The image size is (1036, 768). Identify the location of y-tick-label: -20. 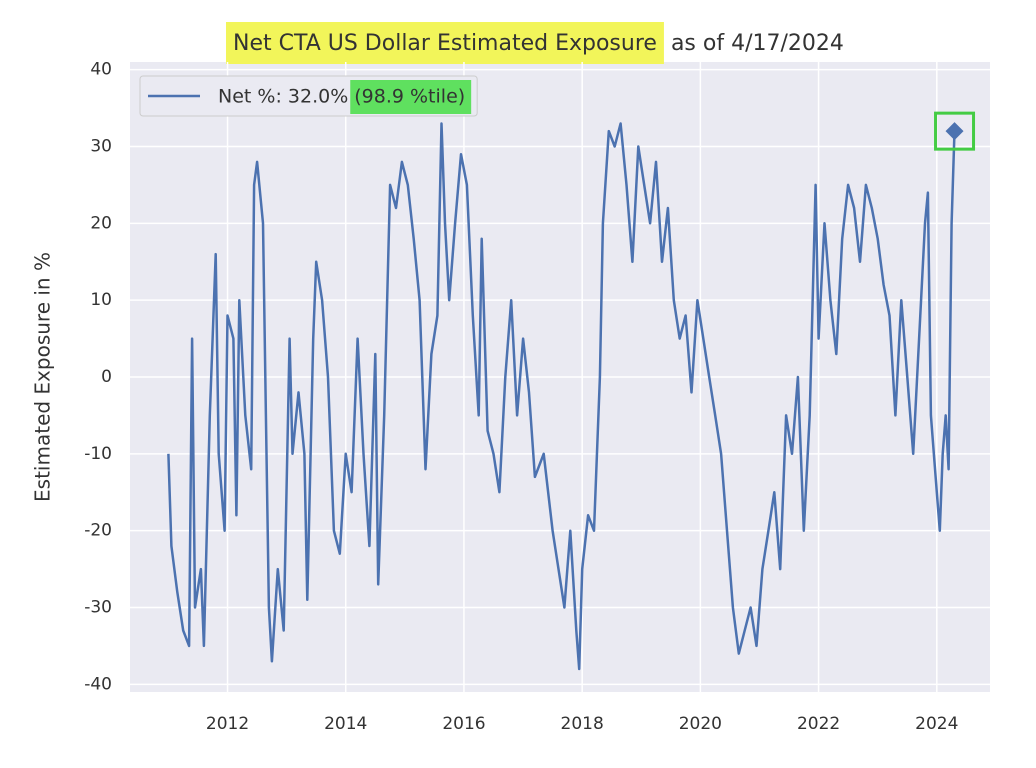
(98, 531).